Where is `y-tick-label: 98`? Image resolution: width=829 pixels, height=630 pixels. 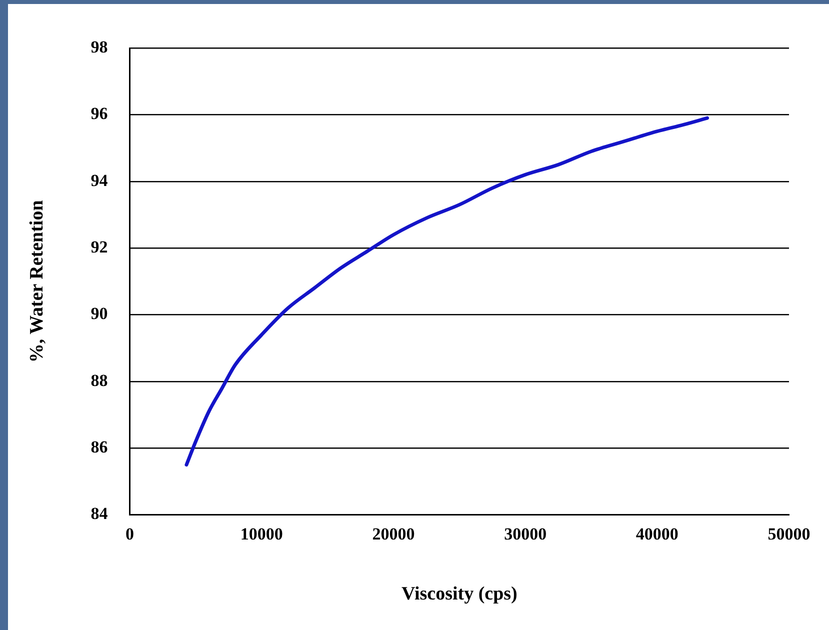 y-tick-label: 98 is located at coordinates (99, 46).